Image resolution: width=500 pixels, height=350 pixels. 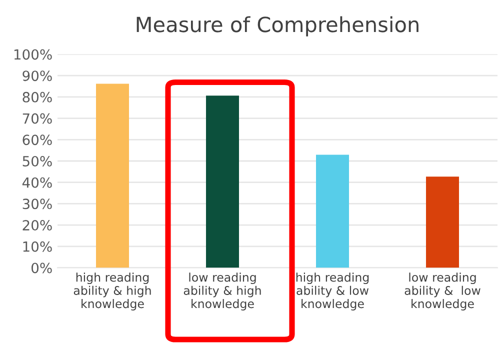 What do you see at coordinates (222, 291) in the screenshot?
I see `x-tick-label: low reading ability & high knowledge` at bounding box center [222, 291].